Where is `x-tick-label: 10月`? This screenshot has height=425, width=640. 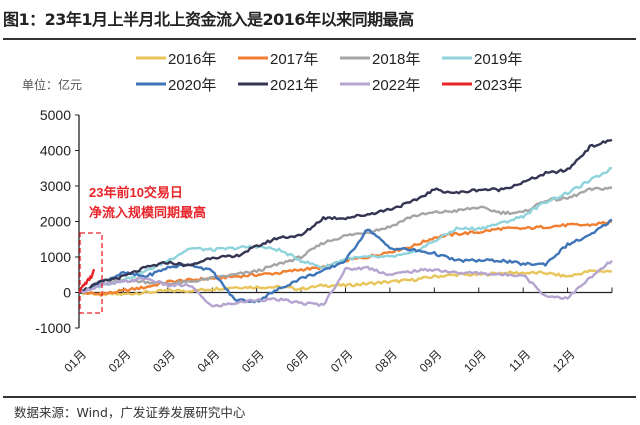 x-tick-label: 10月 is located at coordinates (475, 361).